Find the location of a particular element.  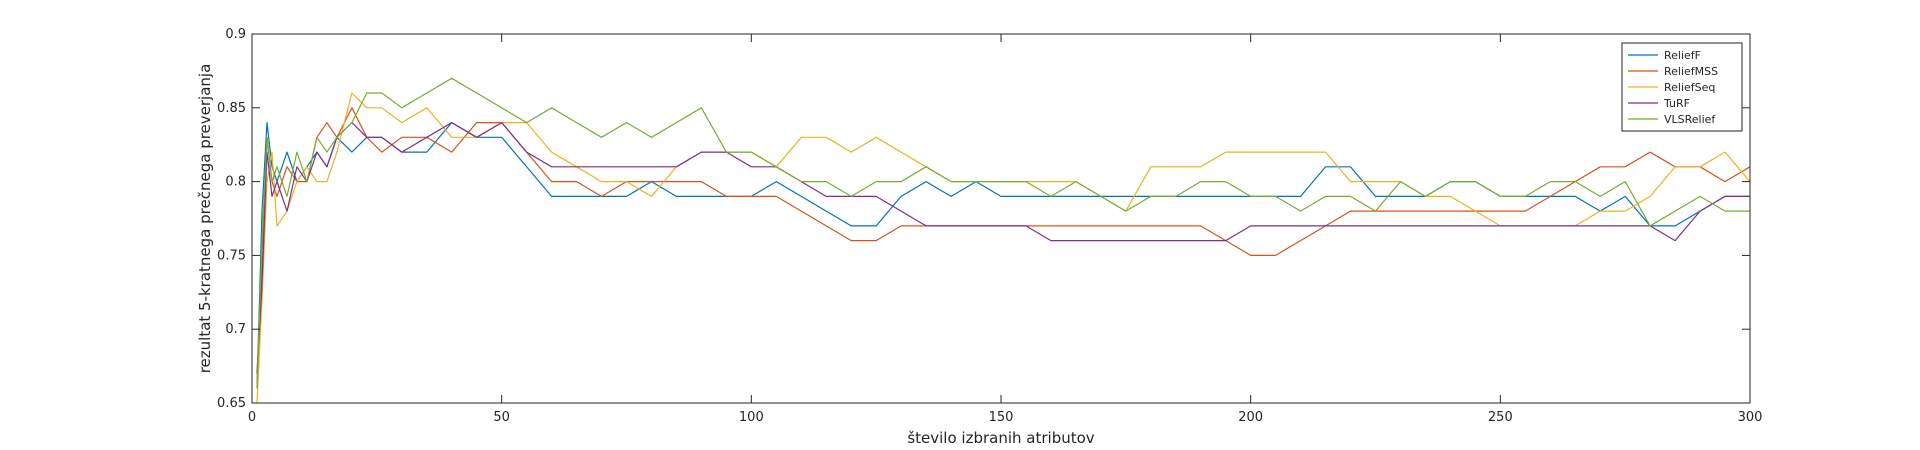

legend: ReliefF ReliefMSS ReliefSeq TuRF VLSRelief is located at coordinates (1682, 87).